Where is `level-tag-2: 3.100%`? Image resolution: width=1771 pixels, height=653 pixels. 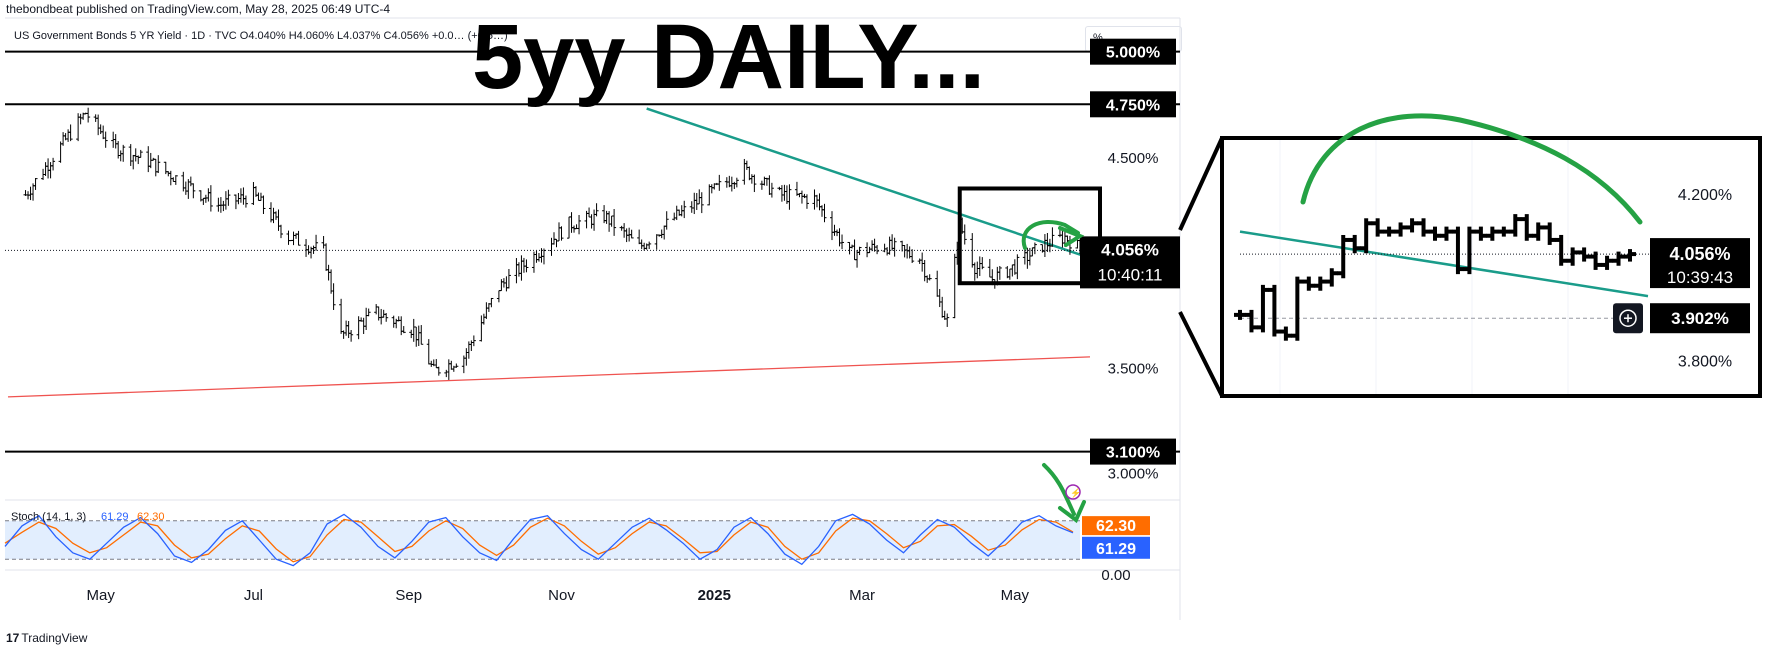 level-tag-2: 3.100% is located at coordinates (1133, 453).